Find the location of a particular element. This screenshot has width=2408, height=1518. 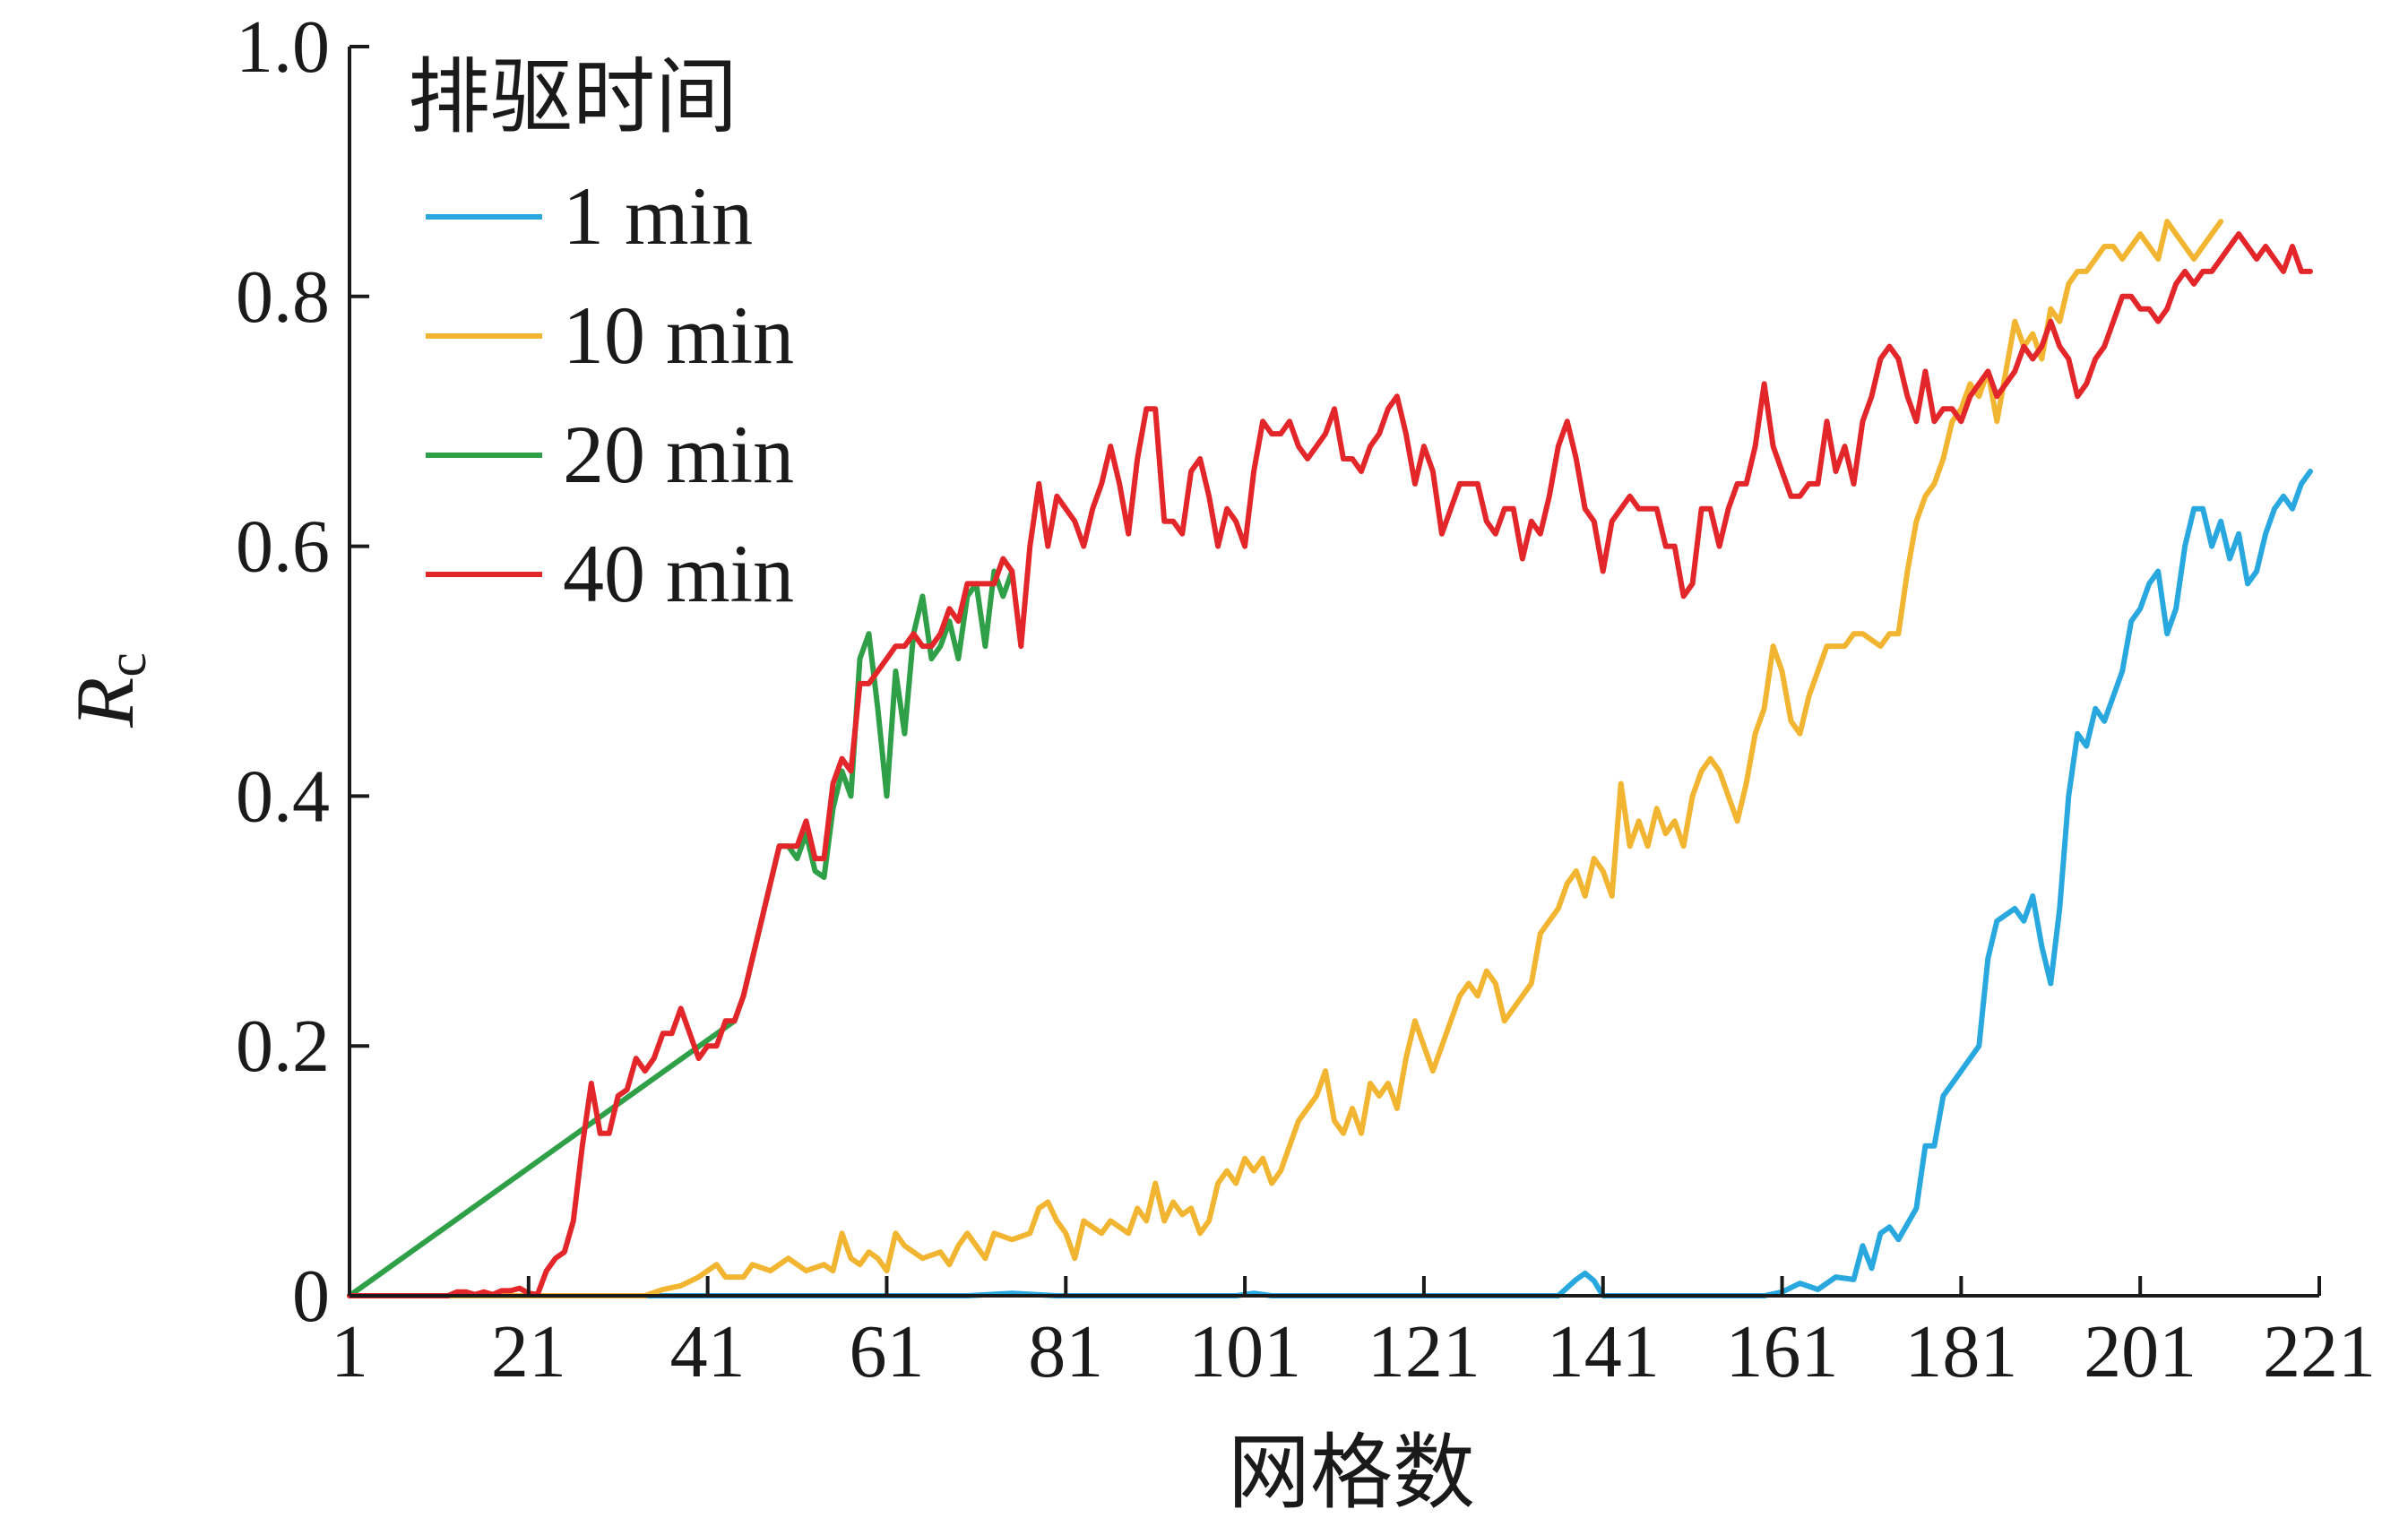

y-tick-label: 0.4 is located at coordinates (283, 796).